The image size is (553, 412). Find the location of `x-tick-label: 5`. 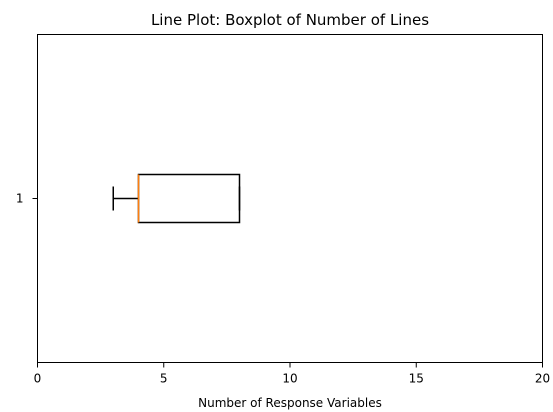

x-tick-label: 5 is located at coordinates (164, 379).